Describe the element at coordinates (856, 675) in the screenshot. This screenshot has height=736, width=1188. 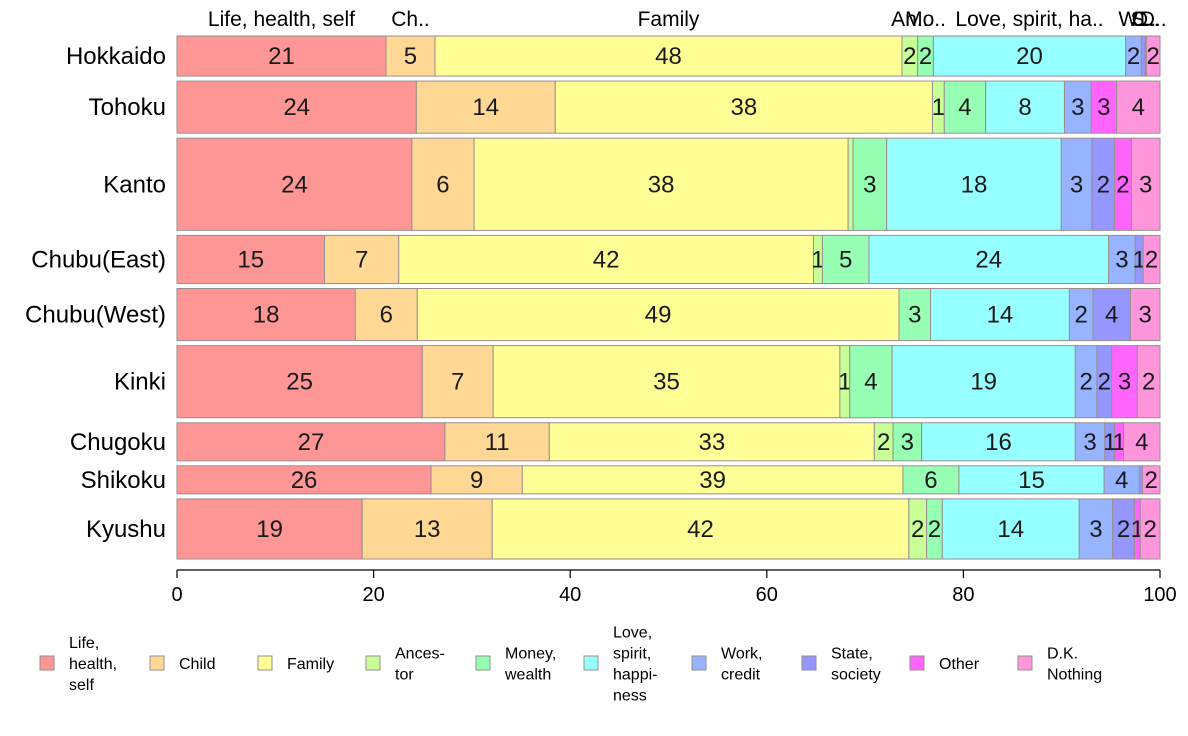
I see `legend-label: society` at that location.